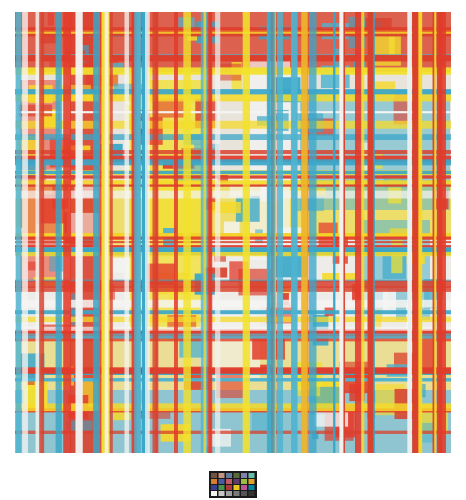 Image resolution: width=466 pixels, height=500 pixels. Describe the element at coordinates (233, 484) in the screenshot. I see `color-checker` at that location.